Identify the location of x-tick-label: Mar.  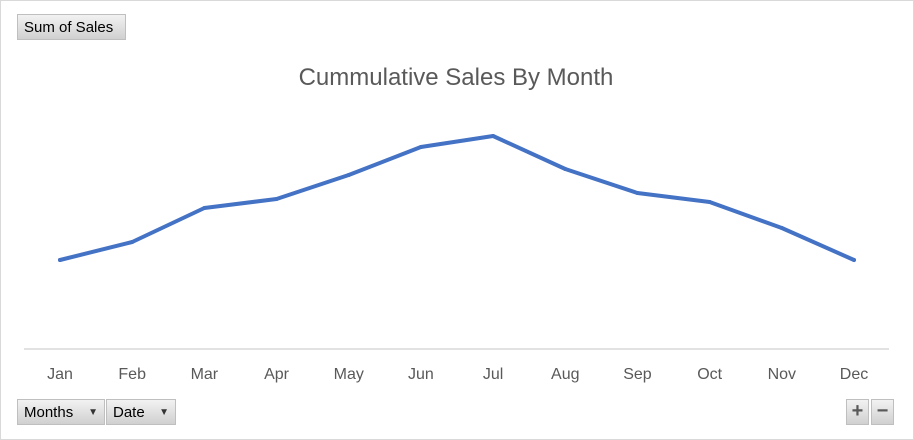
(205, 374).